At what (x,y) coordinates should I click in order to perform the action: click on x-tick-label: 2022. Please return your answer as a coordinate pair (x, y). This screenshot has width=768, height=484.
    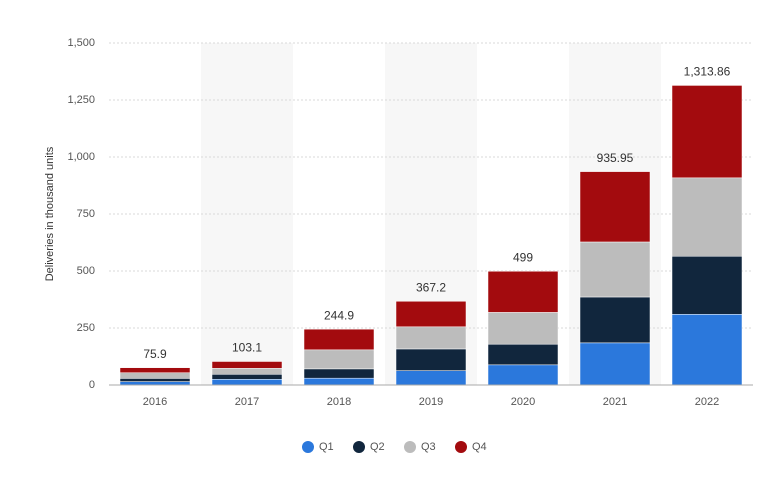
    Looking at the image, I should click on (707, 402).